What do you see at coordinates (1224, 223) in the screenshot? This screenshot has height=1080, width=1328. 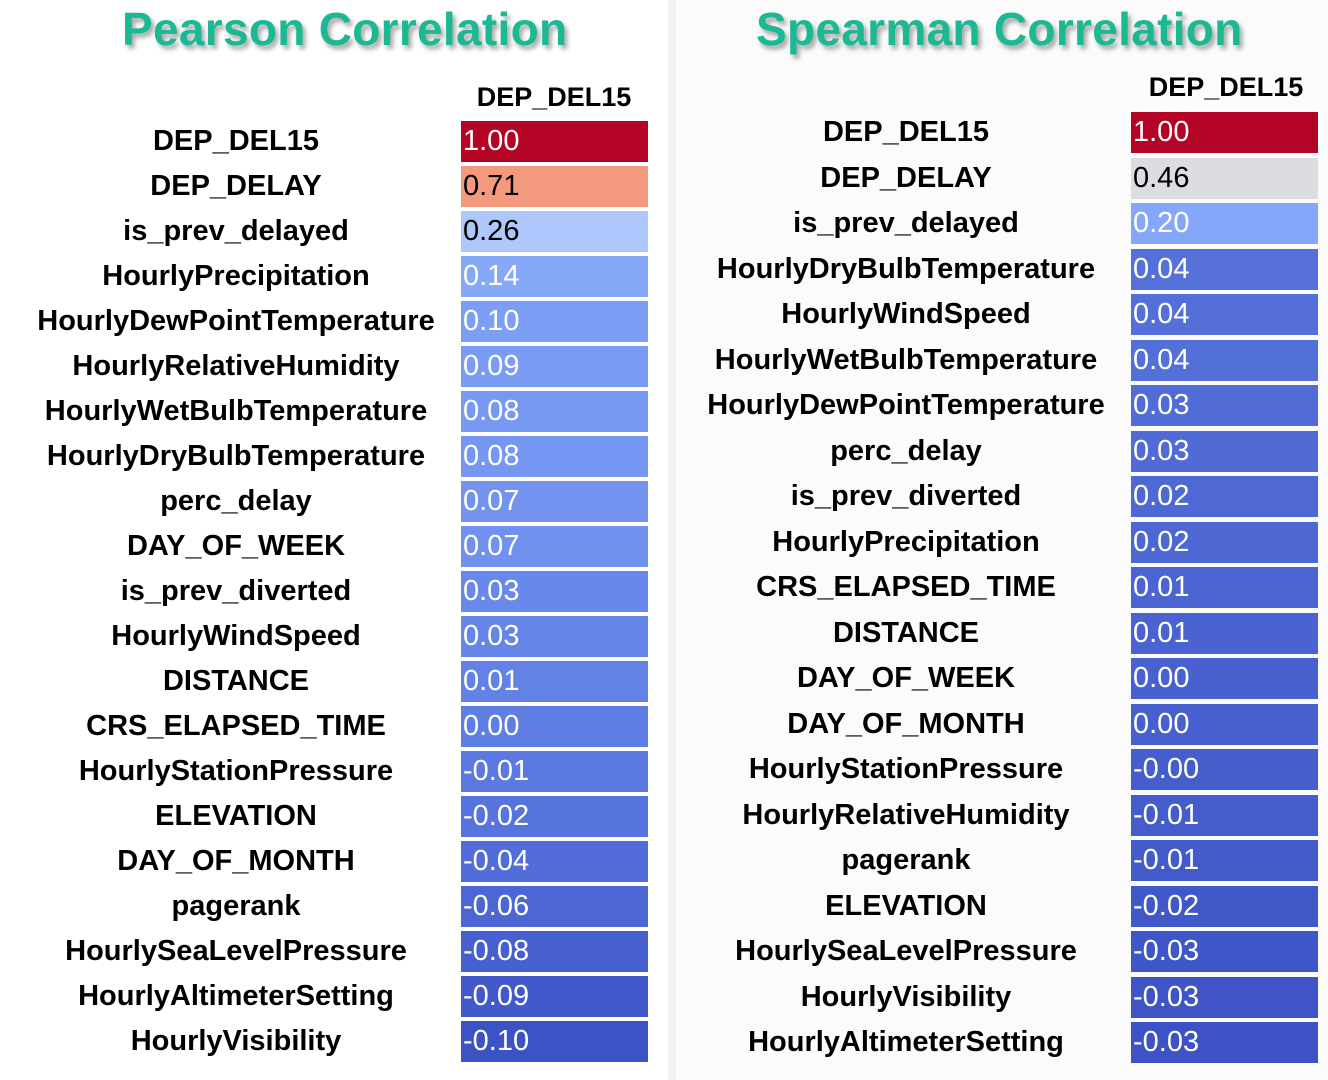 I see `heatmap-cell: 0.20` at bounding box center [1224, 223].